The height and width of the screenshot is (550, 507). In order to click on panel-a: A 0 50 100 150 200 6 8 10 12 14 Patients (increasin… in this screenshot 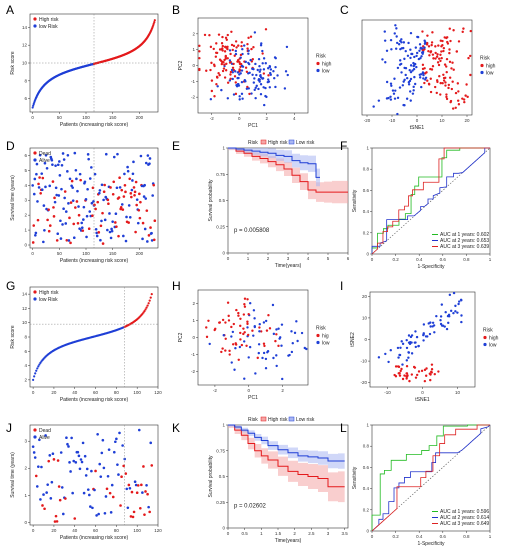, I will do `click(82, 65)`.